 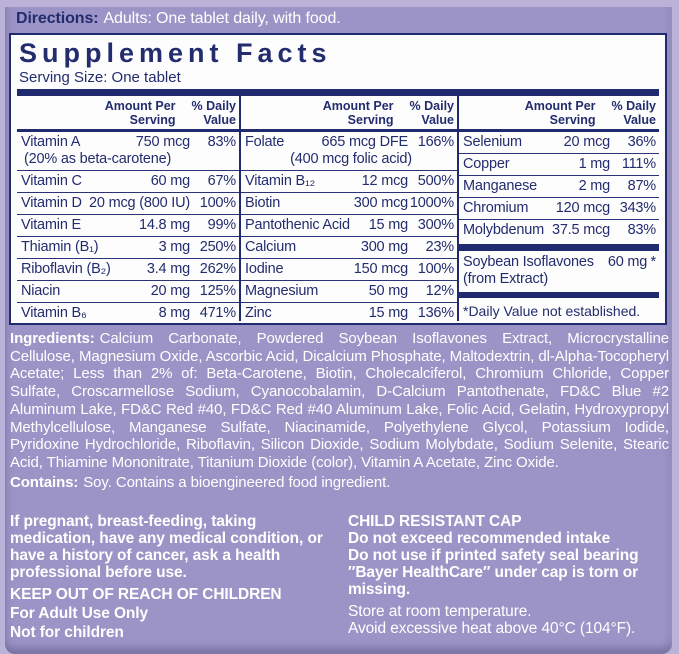 What do you see at coordinates (559, 186) in the screenshot?
I see `nutrient-row: Manganese 2 mg 87%` at bounding box center [559, 186].